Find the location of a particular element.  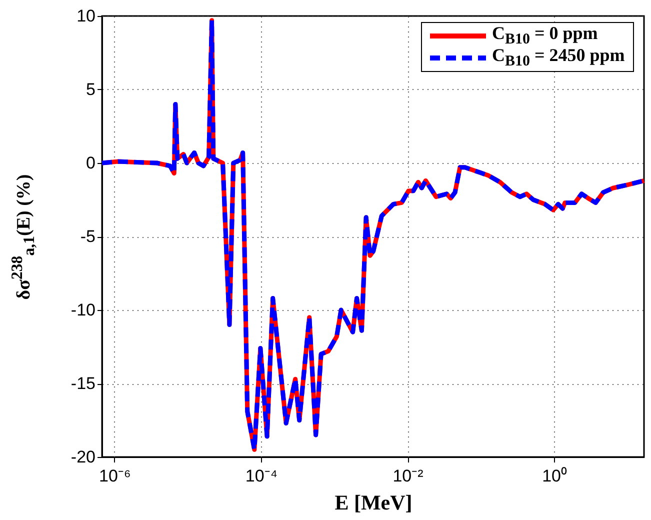

y-tick-label: 10 is located at coordinates (86, 16).